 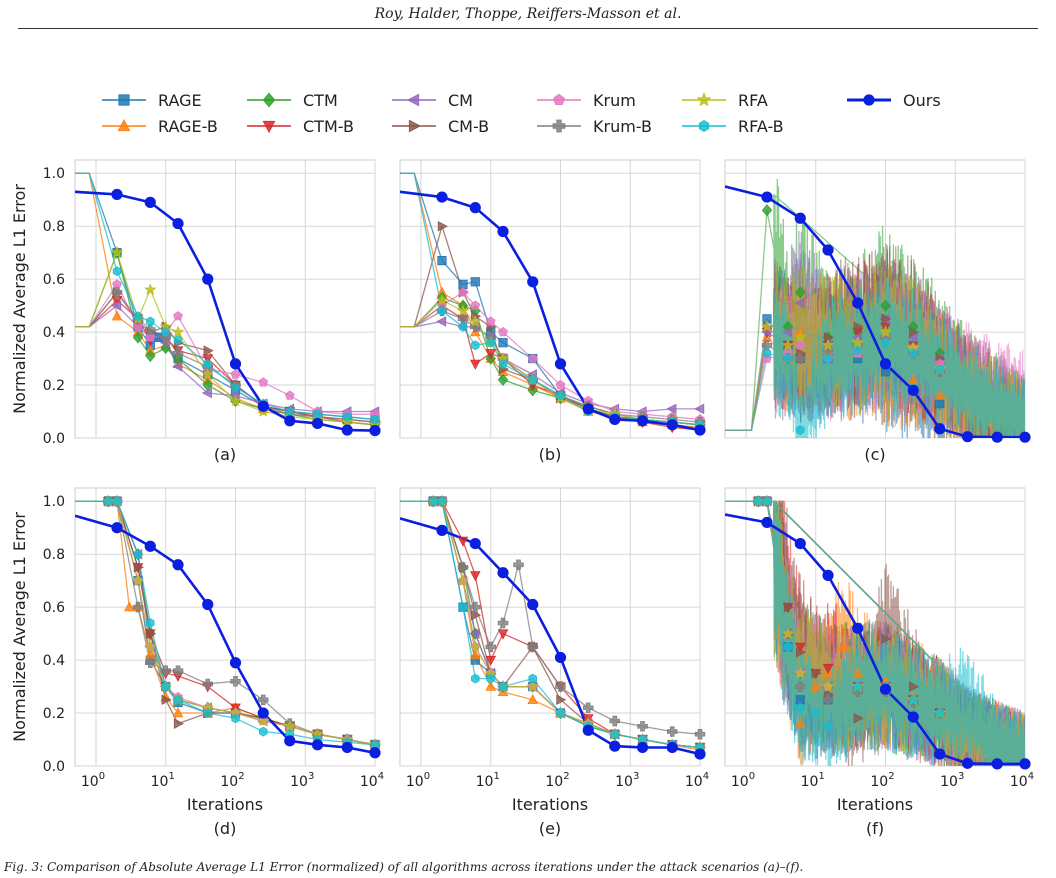 I want to click on data-point-ctm, so click(x=767, y=210).